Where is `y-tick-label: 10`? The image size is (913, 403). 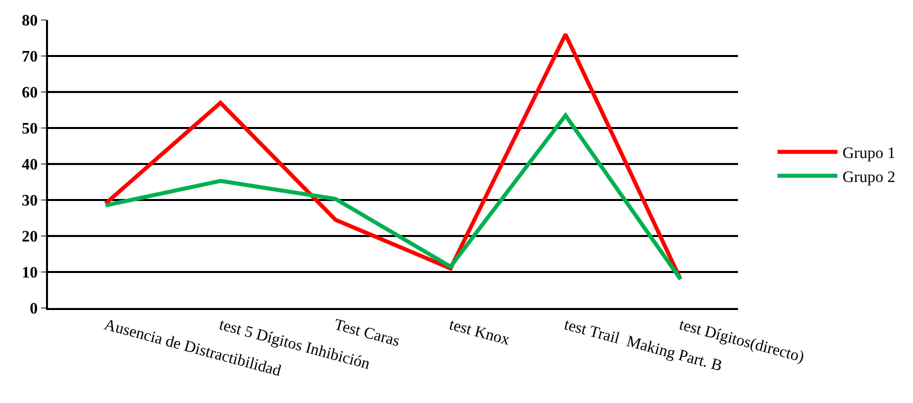
y-tick-label: 10 is located at coordinates (30, 273).